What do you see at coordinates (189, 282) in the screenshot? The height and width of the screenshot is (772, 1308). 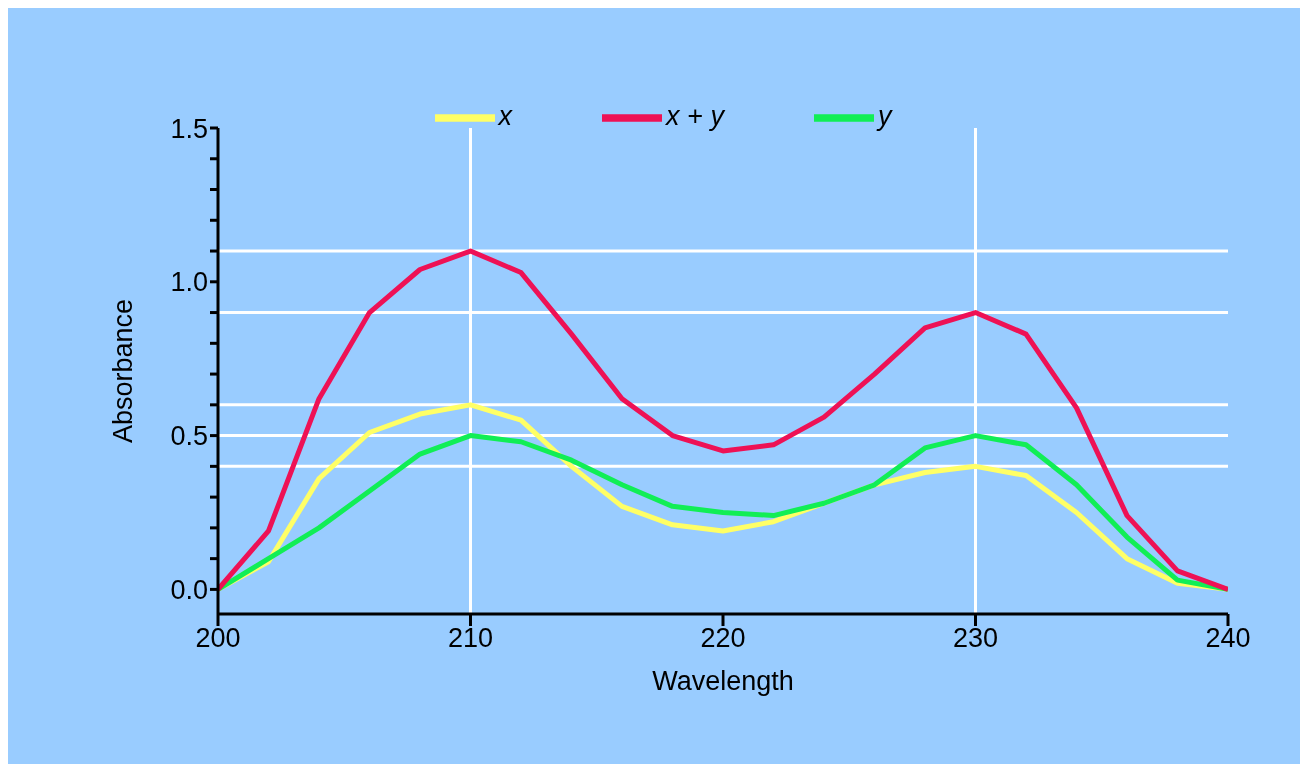 I see `y-tick-label: 1.0` at bounding box center [189, 282].